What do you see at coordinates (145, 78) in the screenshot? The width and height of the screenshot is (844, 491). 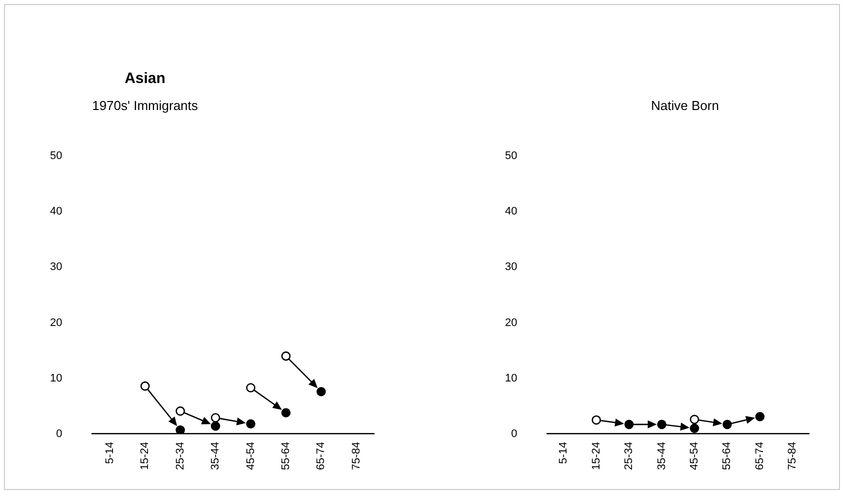 I see `chart-title: Asian` at bounding box center [145, 78].